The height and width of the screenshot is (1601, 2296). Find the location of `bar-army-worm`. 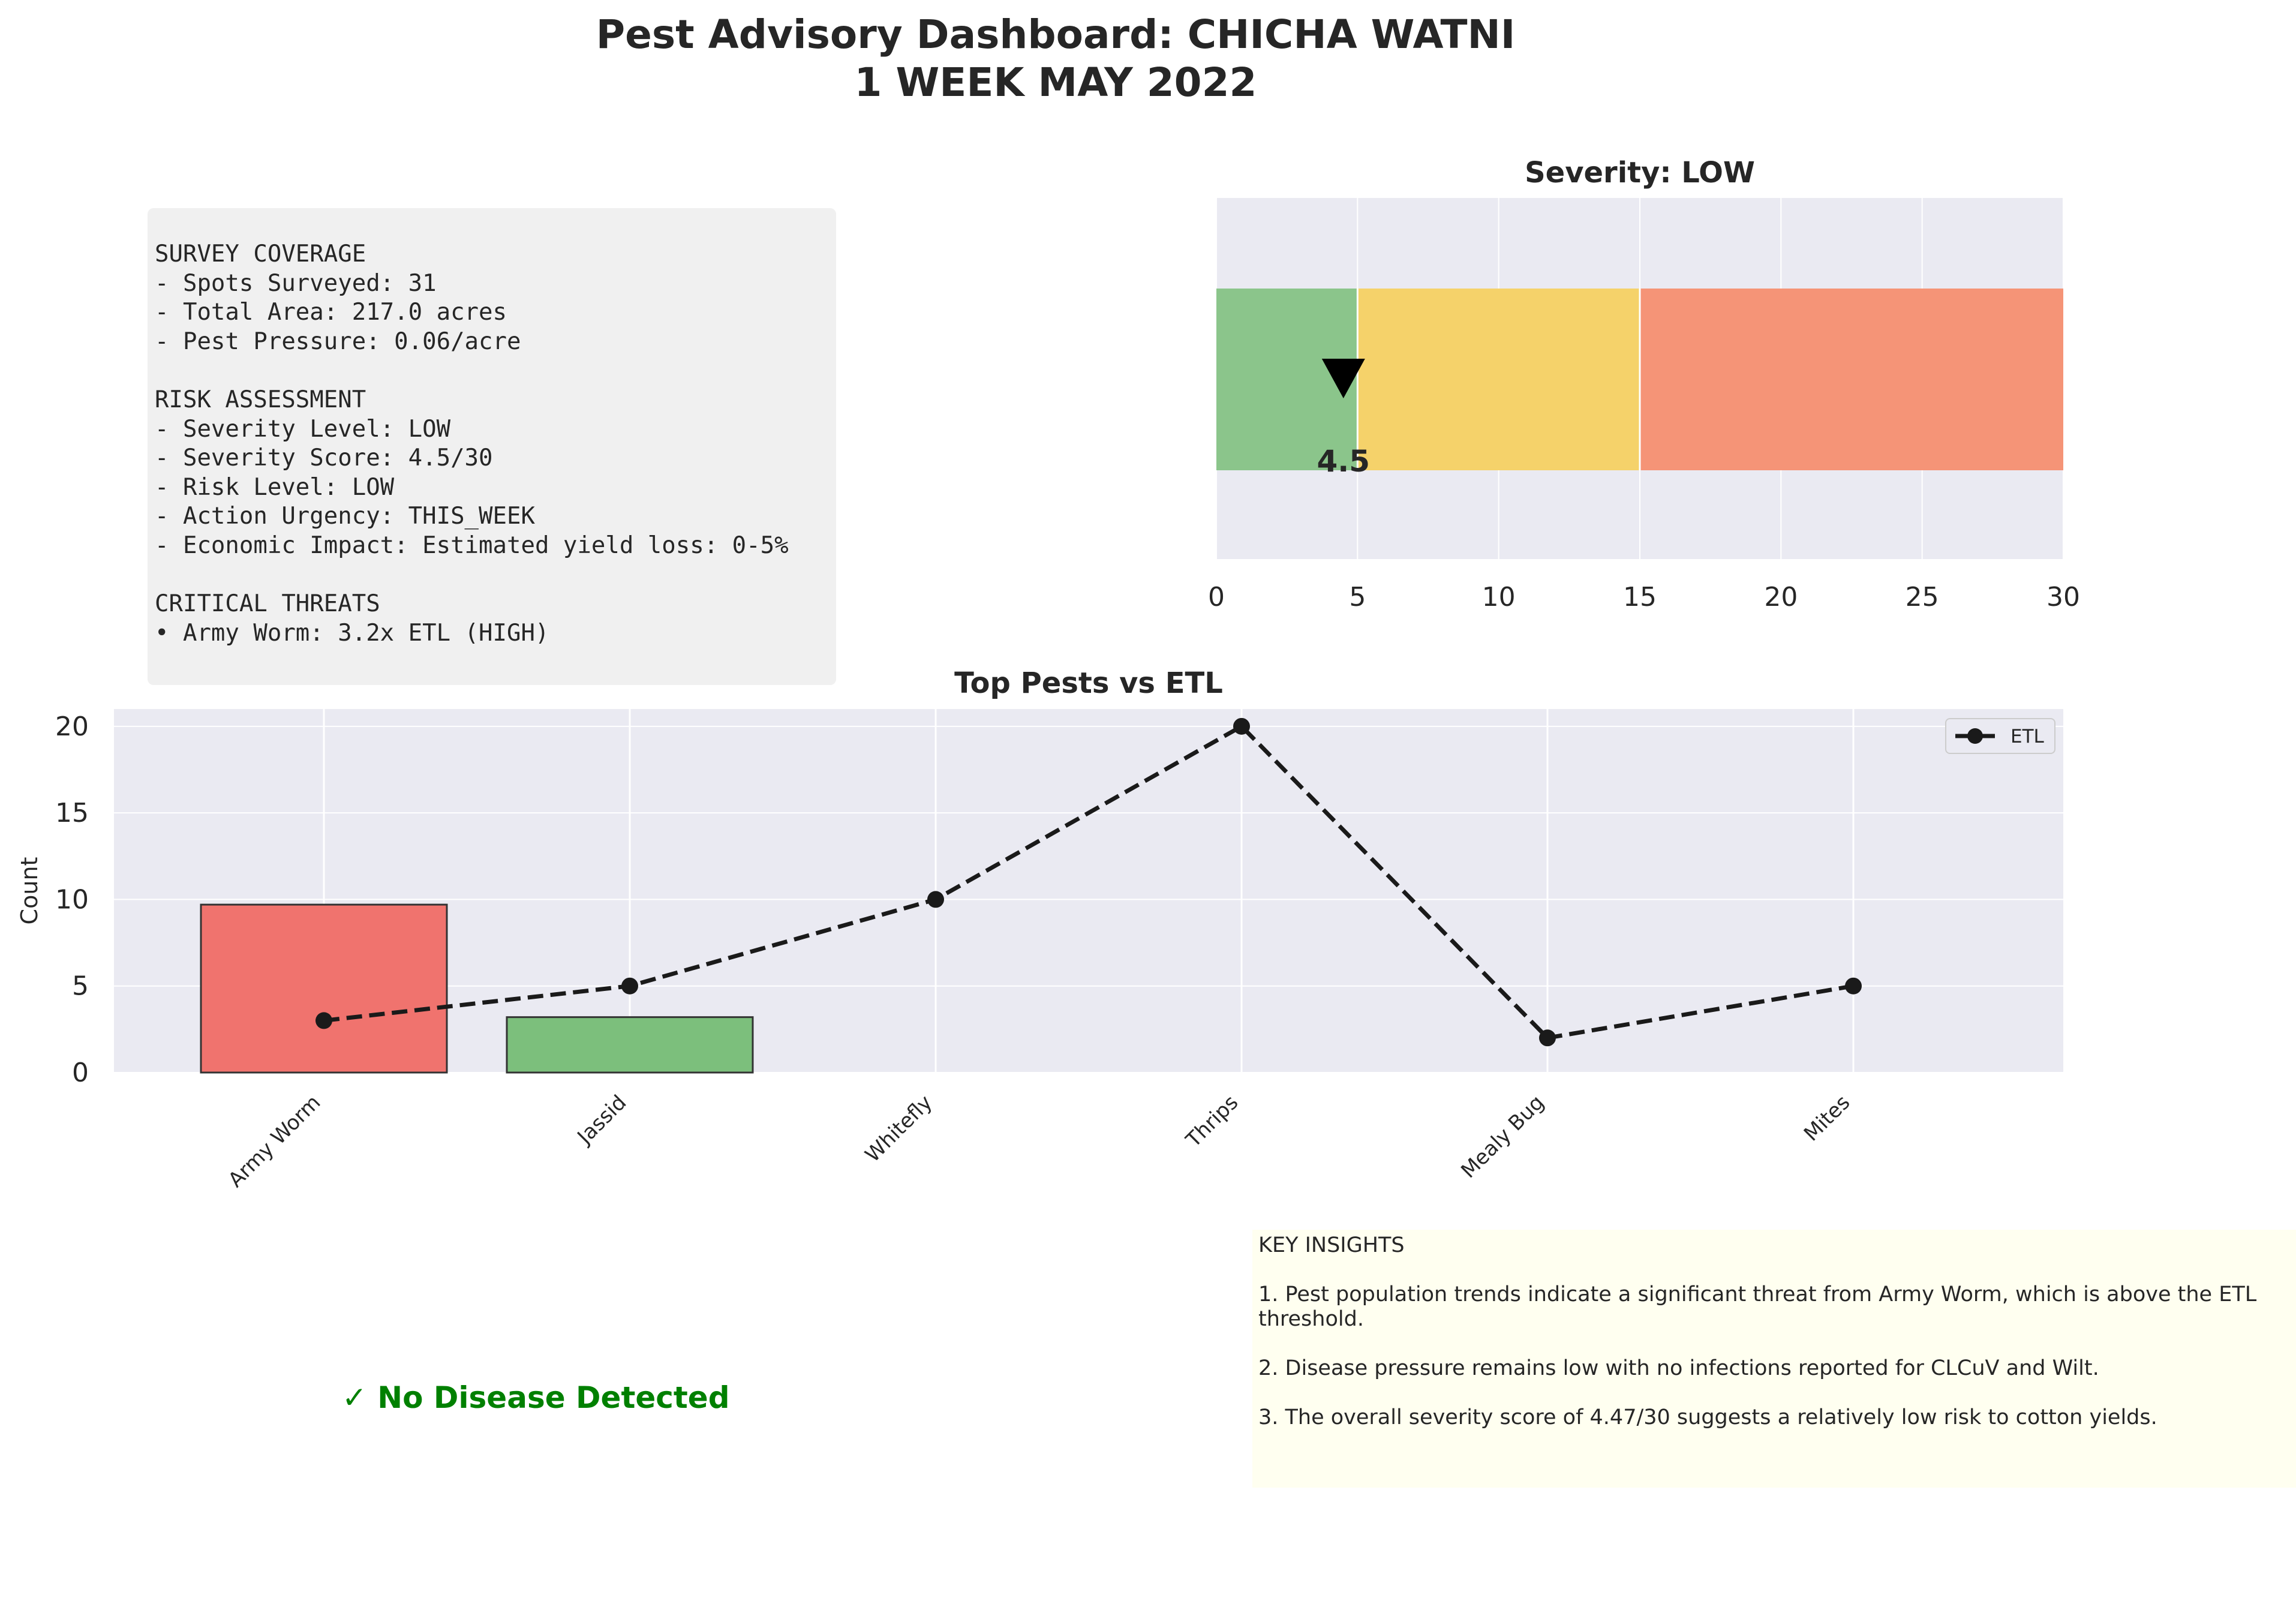

bar-army-worm is located at coordinates (324, 989).